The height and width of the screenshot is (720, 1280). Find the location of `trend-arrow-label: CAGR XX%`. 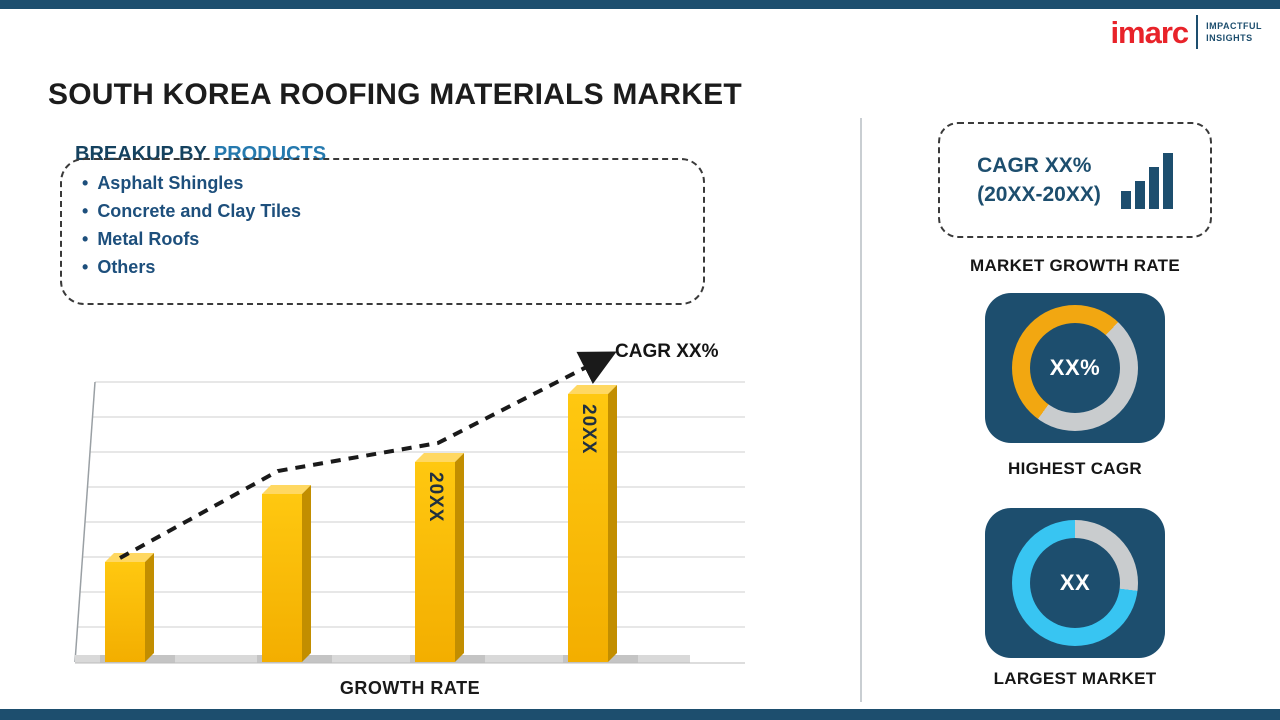

trend-arrow-label: CAGR XX% is located at coordinates (667, 351).